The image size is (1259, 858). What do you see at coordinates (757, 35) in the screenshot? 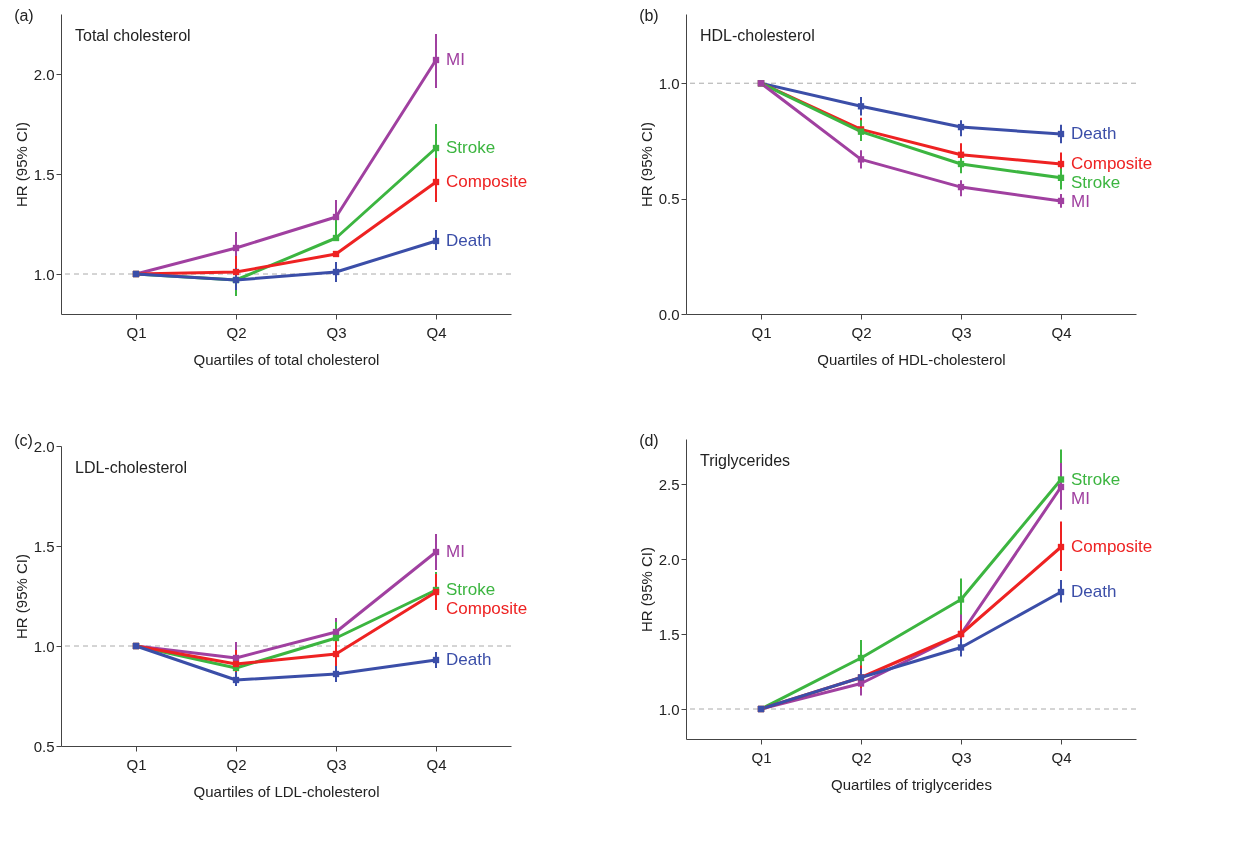
I see `text: HDL-cholesterol` at bounding box center [757, 35].